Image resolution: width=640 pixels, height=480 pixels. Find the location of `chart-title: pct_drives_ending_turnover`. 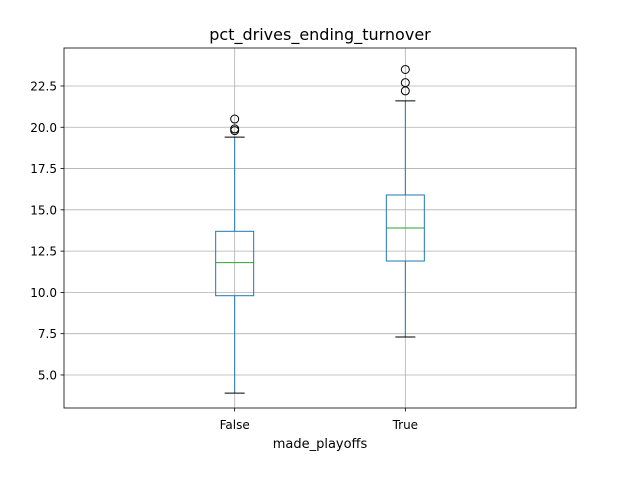

chart-title: pct_drives_ending_turnover is located at coordinates (320, 35).